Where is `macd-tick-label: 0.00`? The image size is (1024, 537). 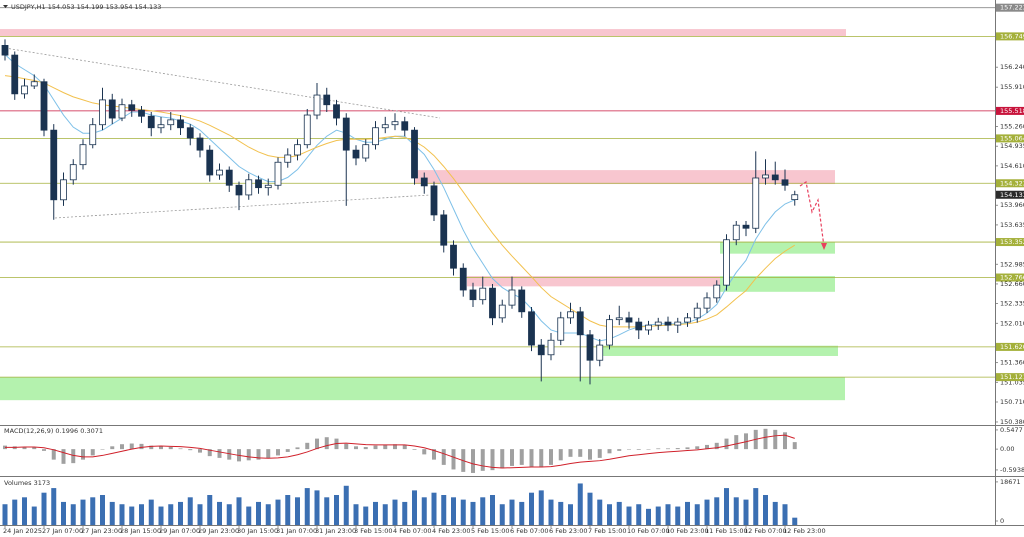 macd-tick-label: 0.00 is located at coordinates (1007, 449).